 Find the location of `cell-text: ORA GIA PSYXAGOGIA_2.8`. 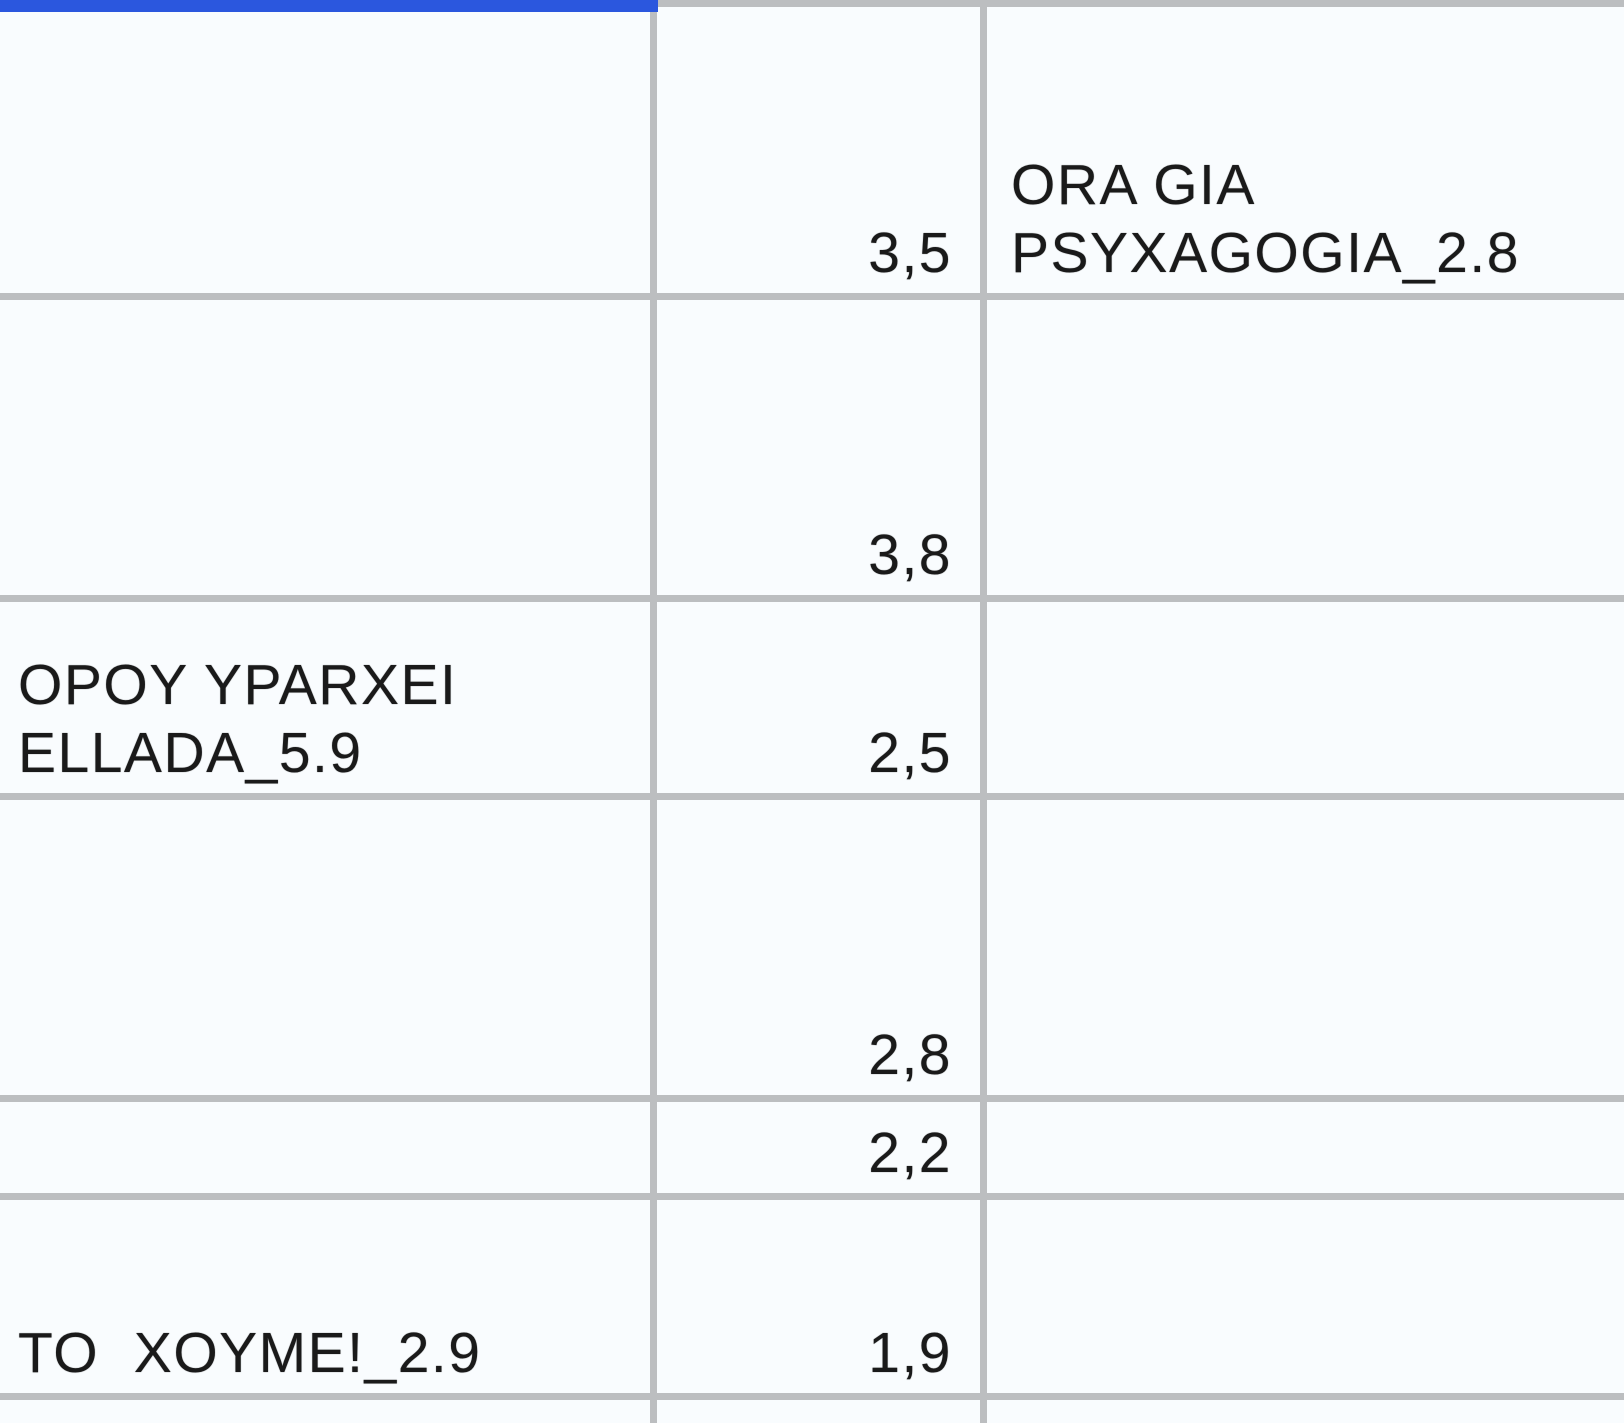

cell-text: ORA GIA PSYXAGOGIA_2.8 is located at coordinates (1265, 219).